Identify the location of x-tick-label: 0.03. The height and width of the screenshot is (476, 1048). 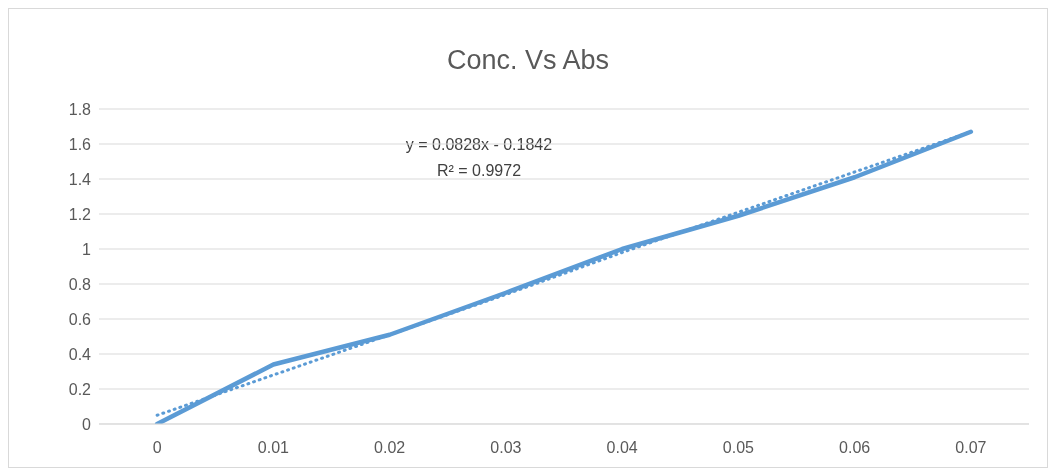
(506, 448).